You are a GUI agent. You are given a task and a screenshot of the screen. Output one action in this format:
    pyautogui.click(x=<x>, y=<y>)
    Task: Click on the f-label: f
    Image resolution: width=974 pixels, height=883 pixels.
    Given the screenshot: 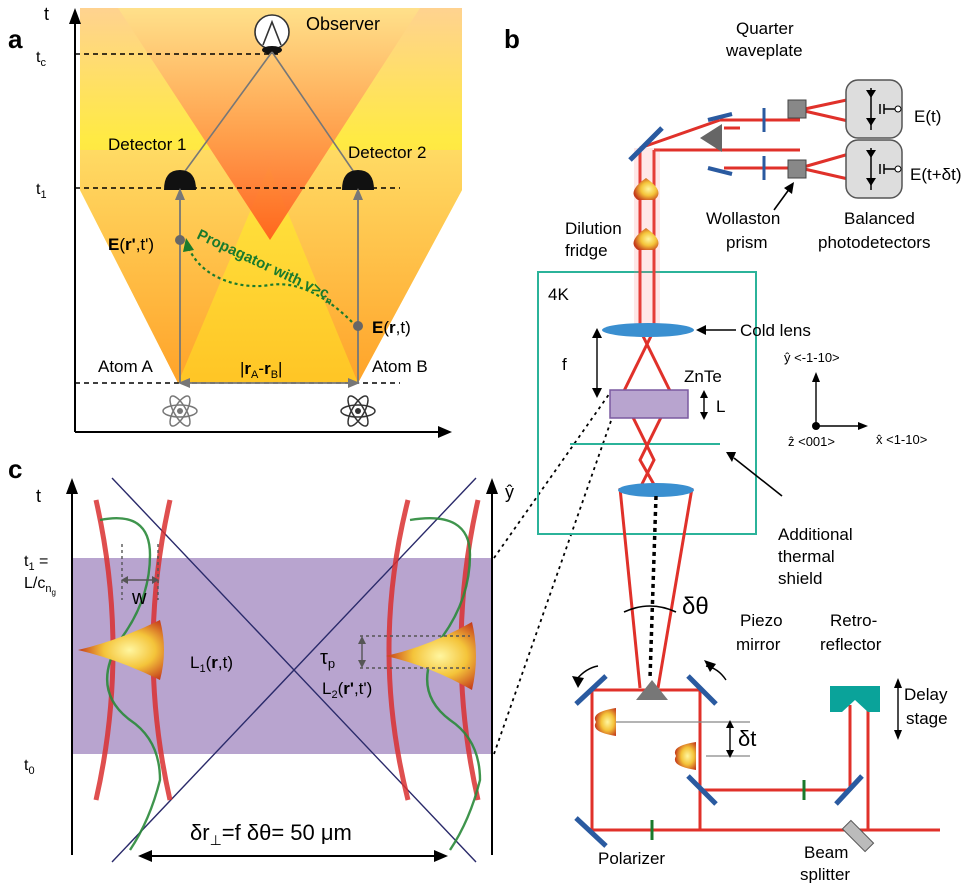 What is the action you would take?
    pyautogui.click(x=564, y=364)
    